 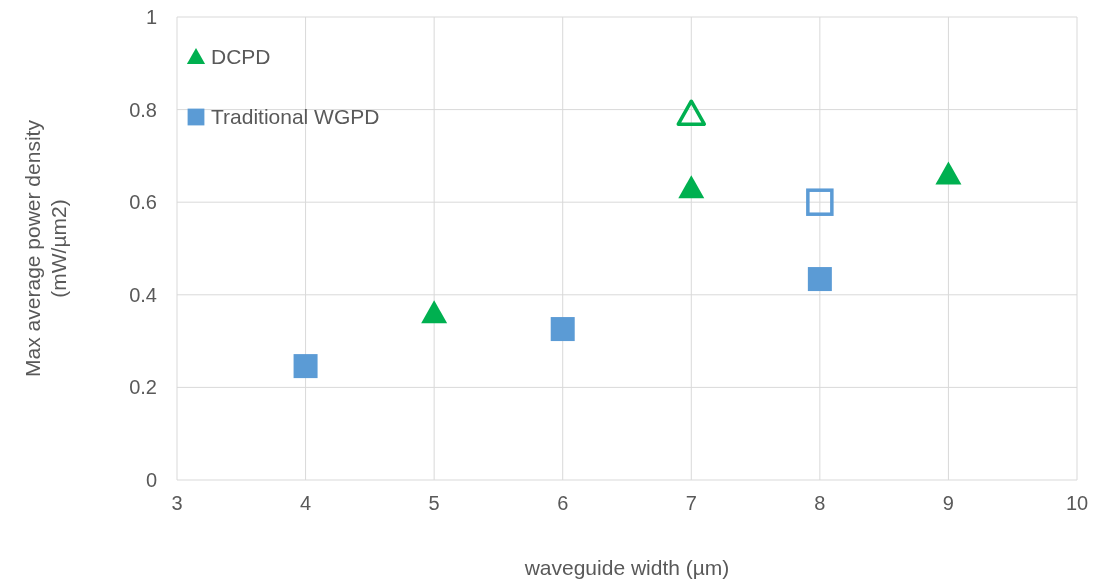 I want to click on y-axis-title: Max average power density (mW/µm2), so click(x=45, y=248).